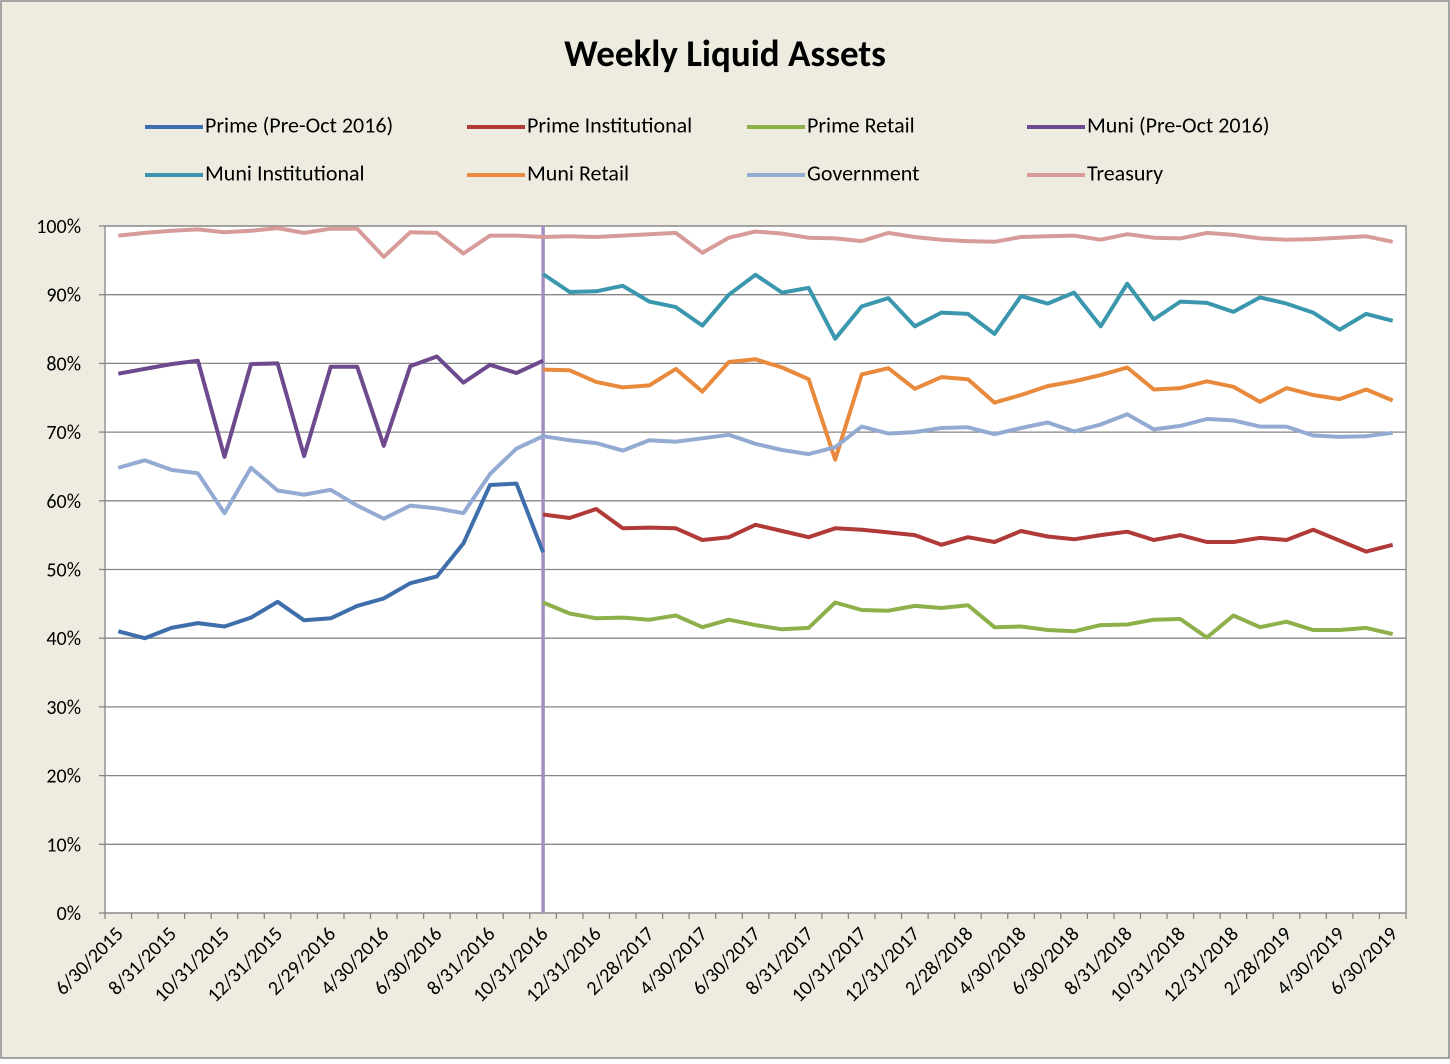  I want to click on legend-label: Government, so click(863, 172).